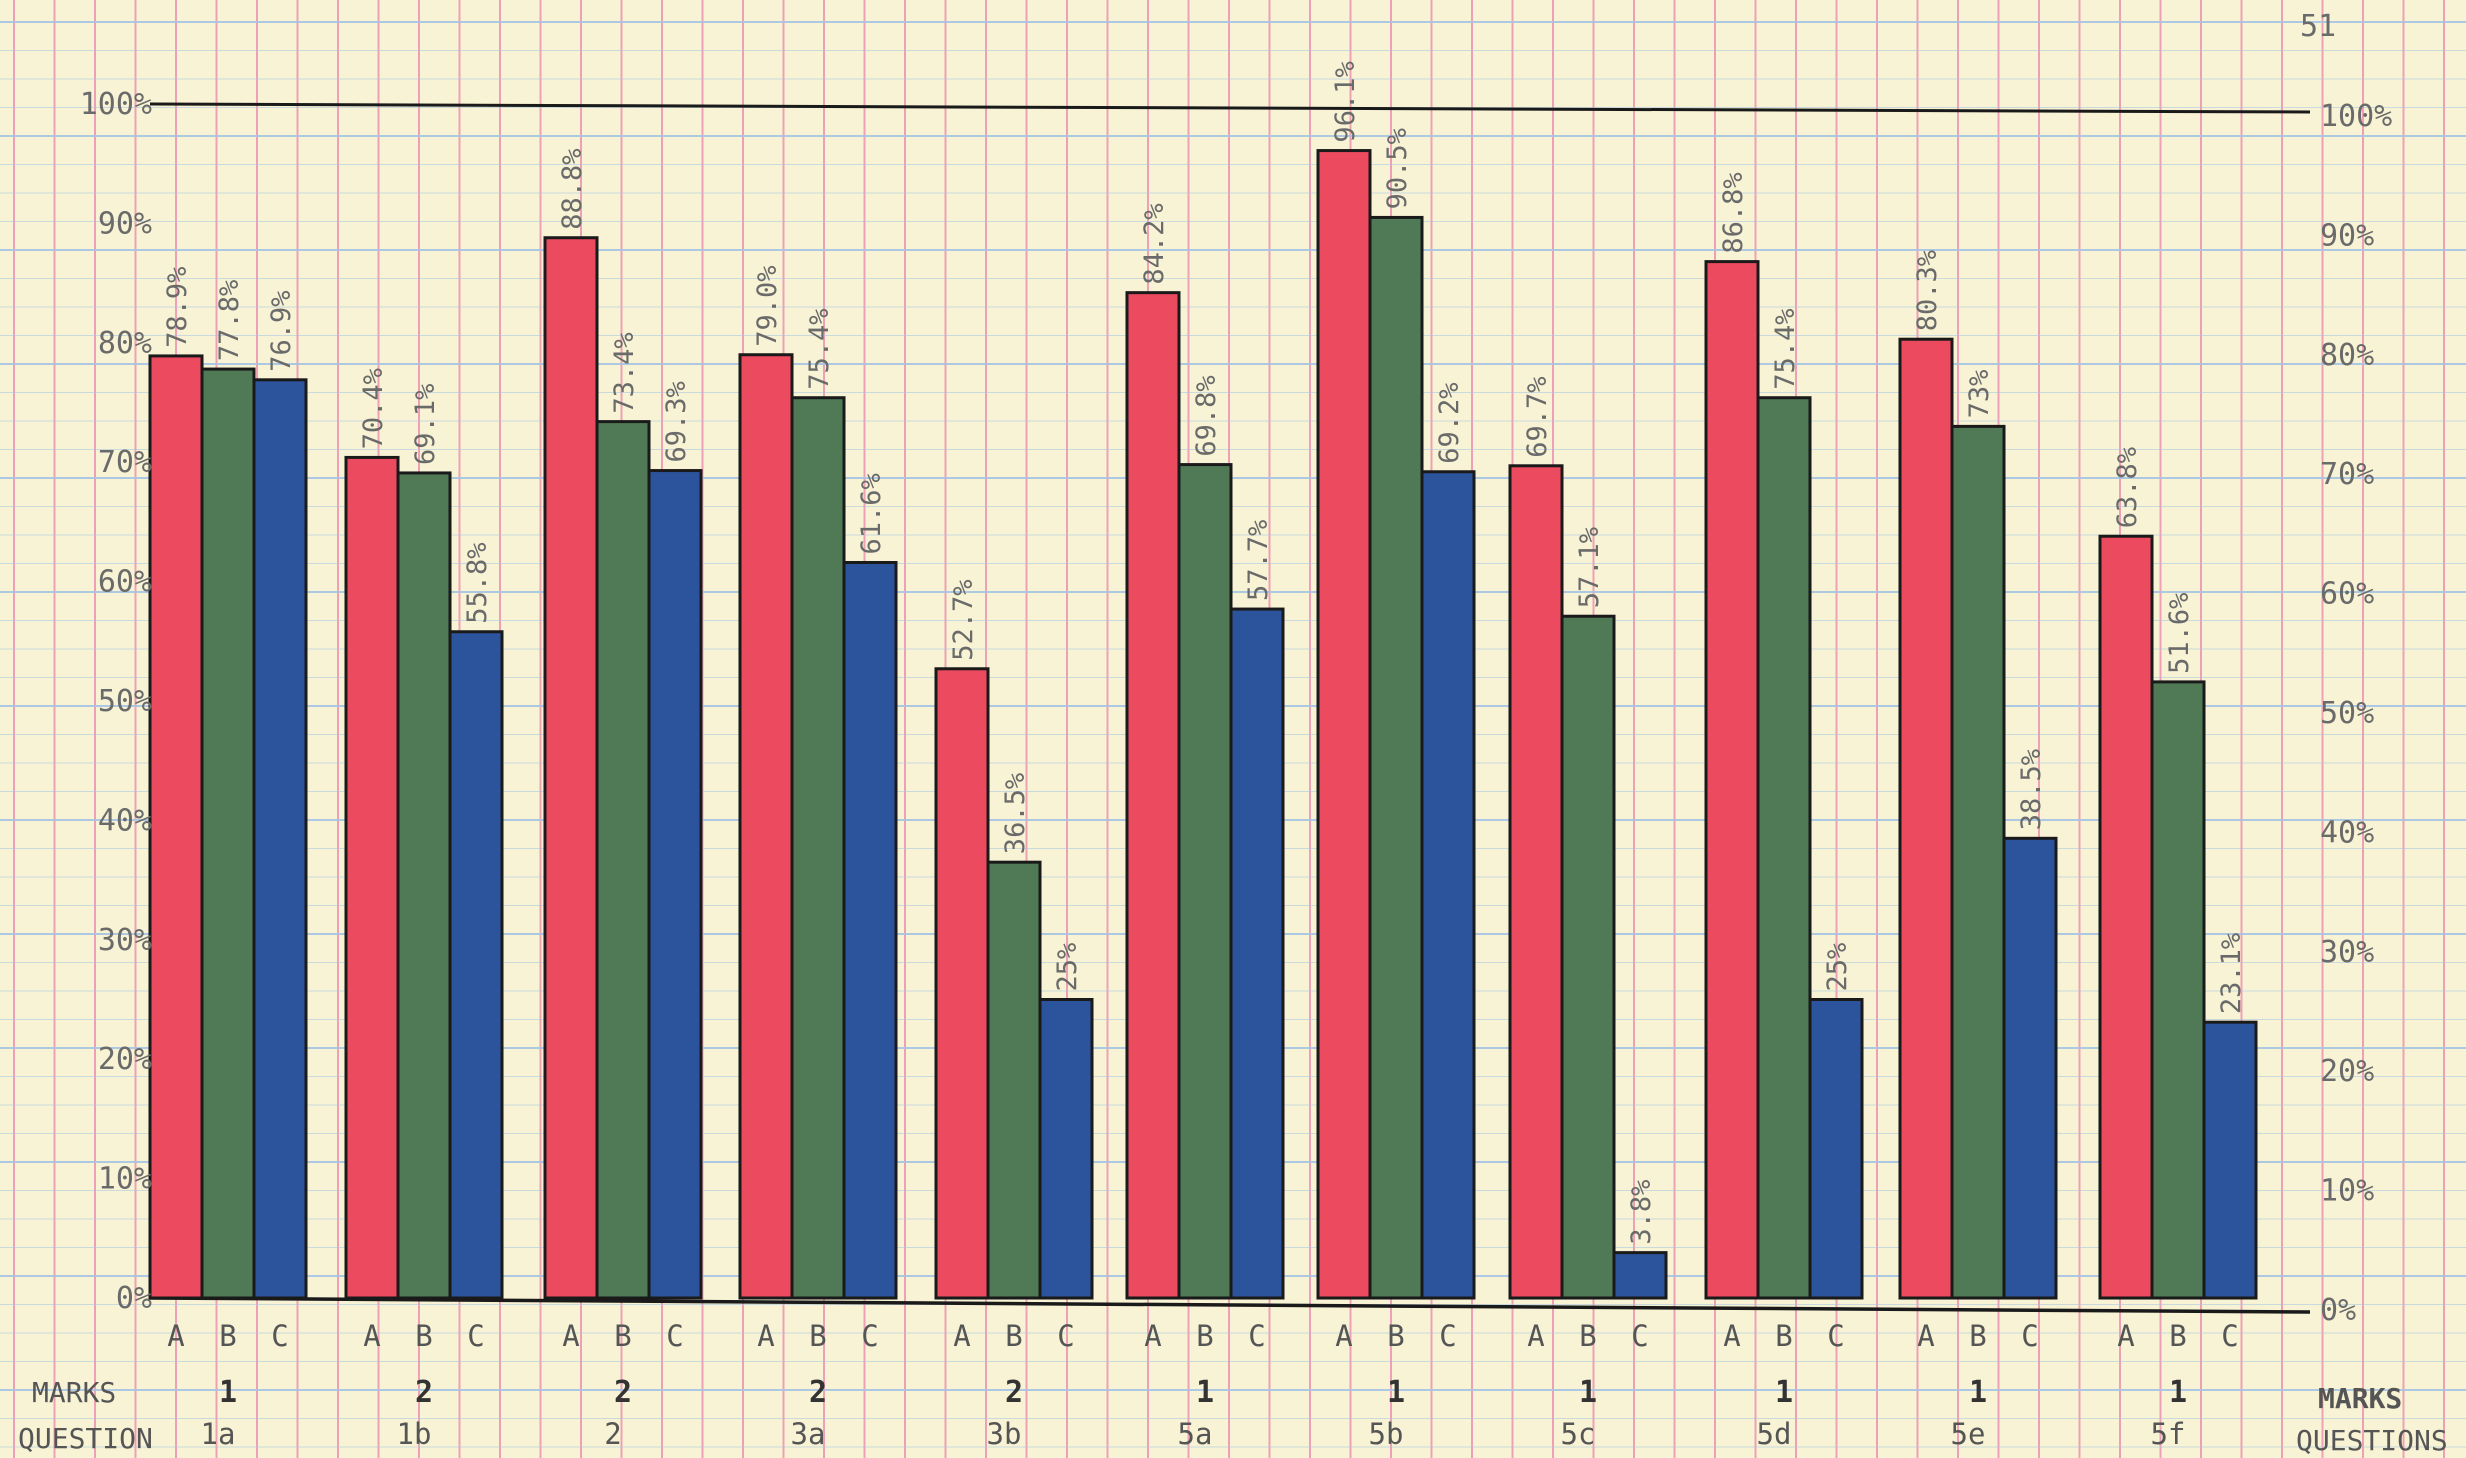 This screenshot has height=1458, width=2466. Describe the element at coordinates (1784, 848) in the screenshot. I see `bar-B-5d` at that location.